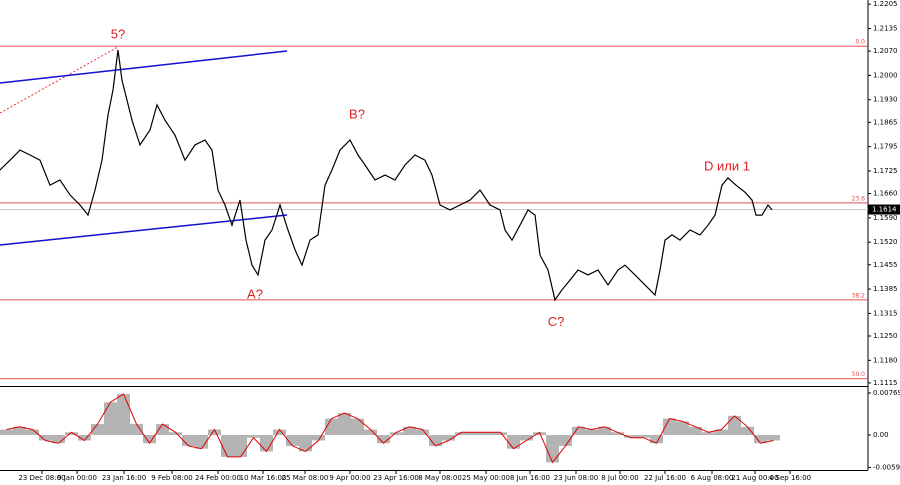 The height and width of the screenshot is (485, 900). What do you see at coordinates (885, 51) in the screenshot?
I see `y-tick-label: 1.2070` at bounding box center [885, 51].